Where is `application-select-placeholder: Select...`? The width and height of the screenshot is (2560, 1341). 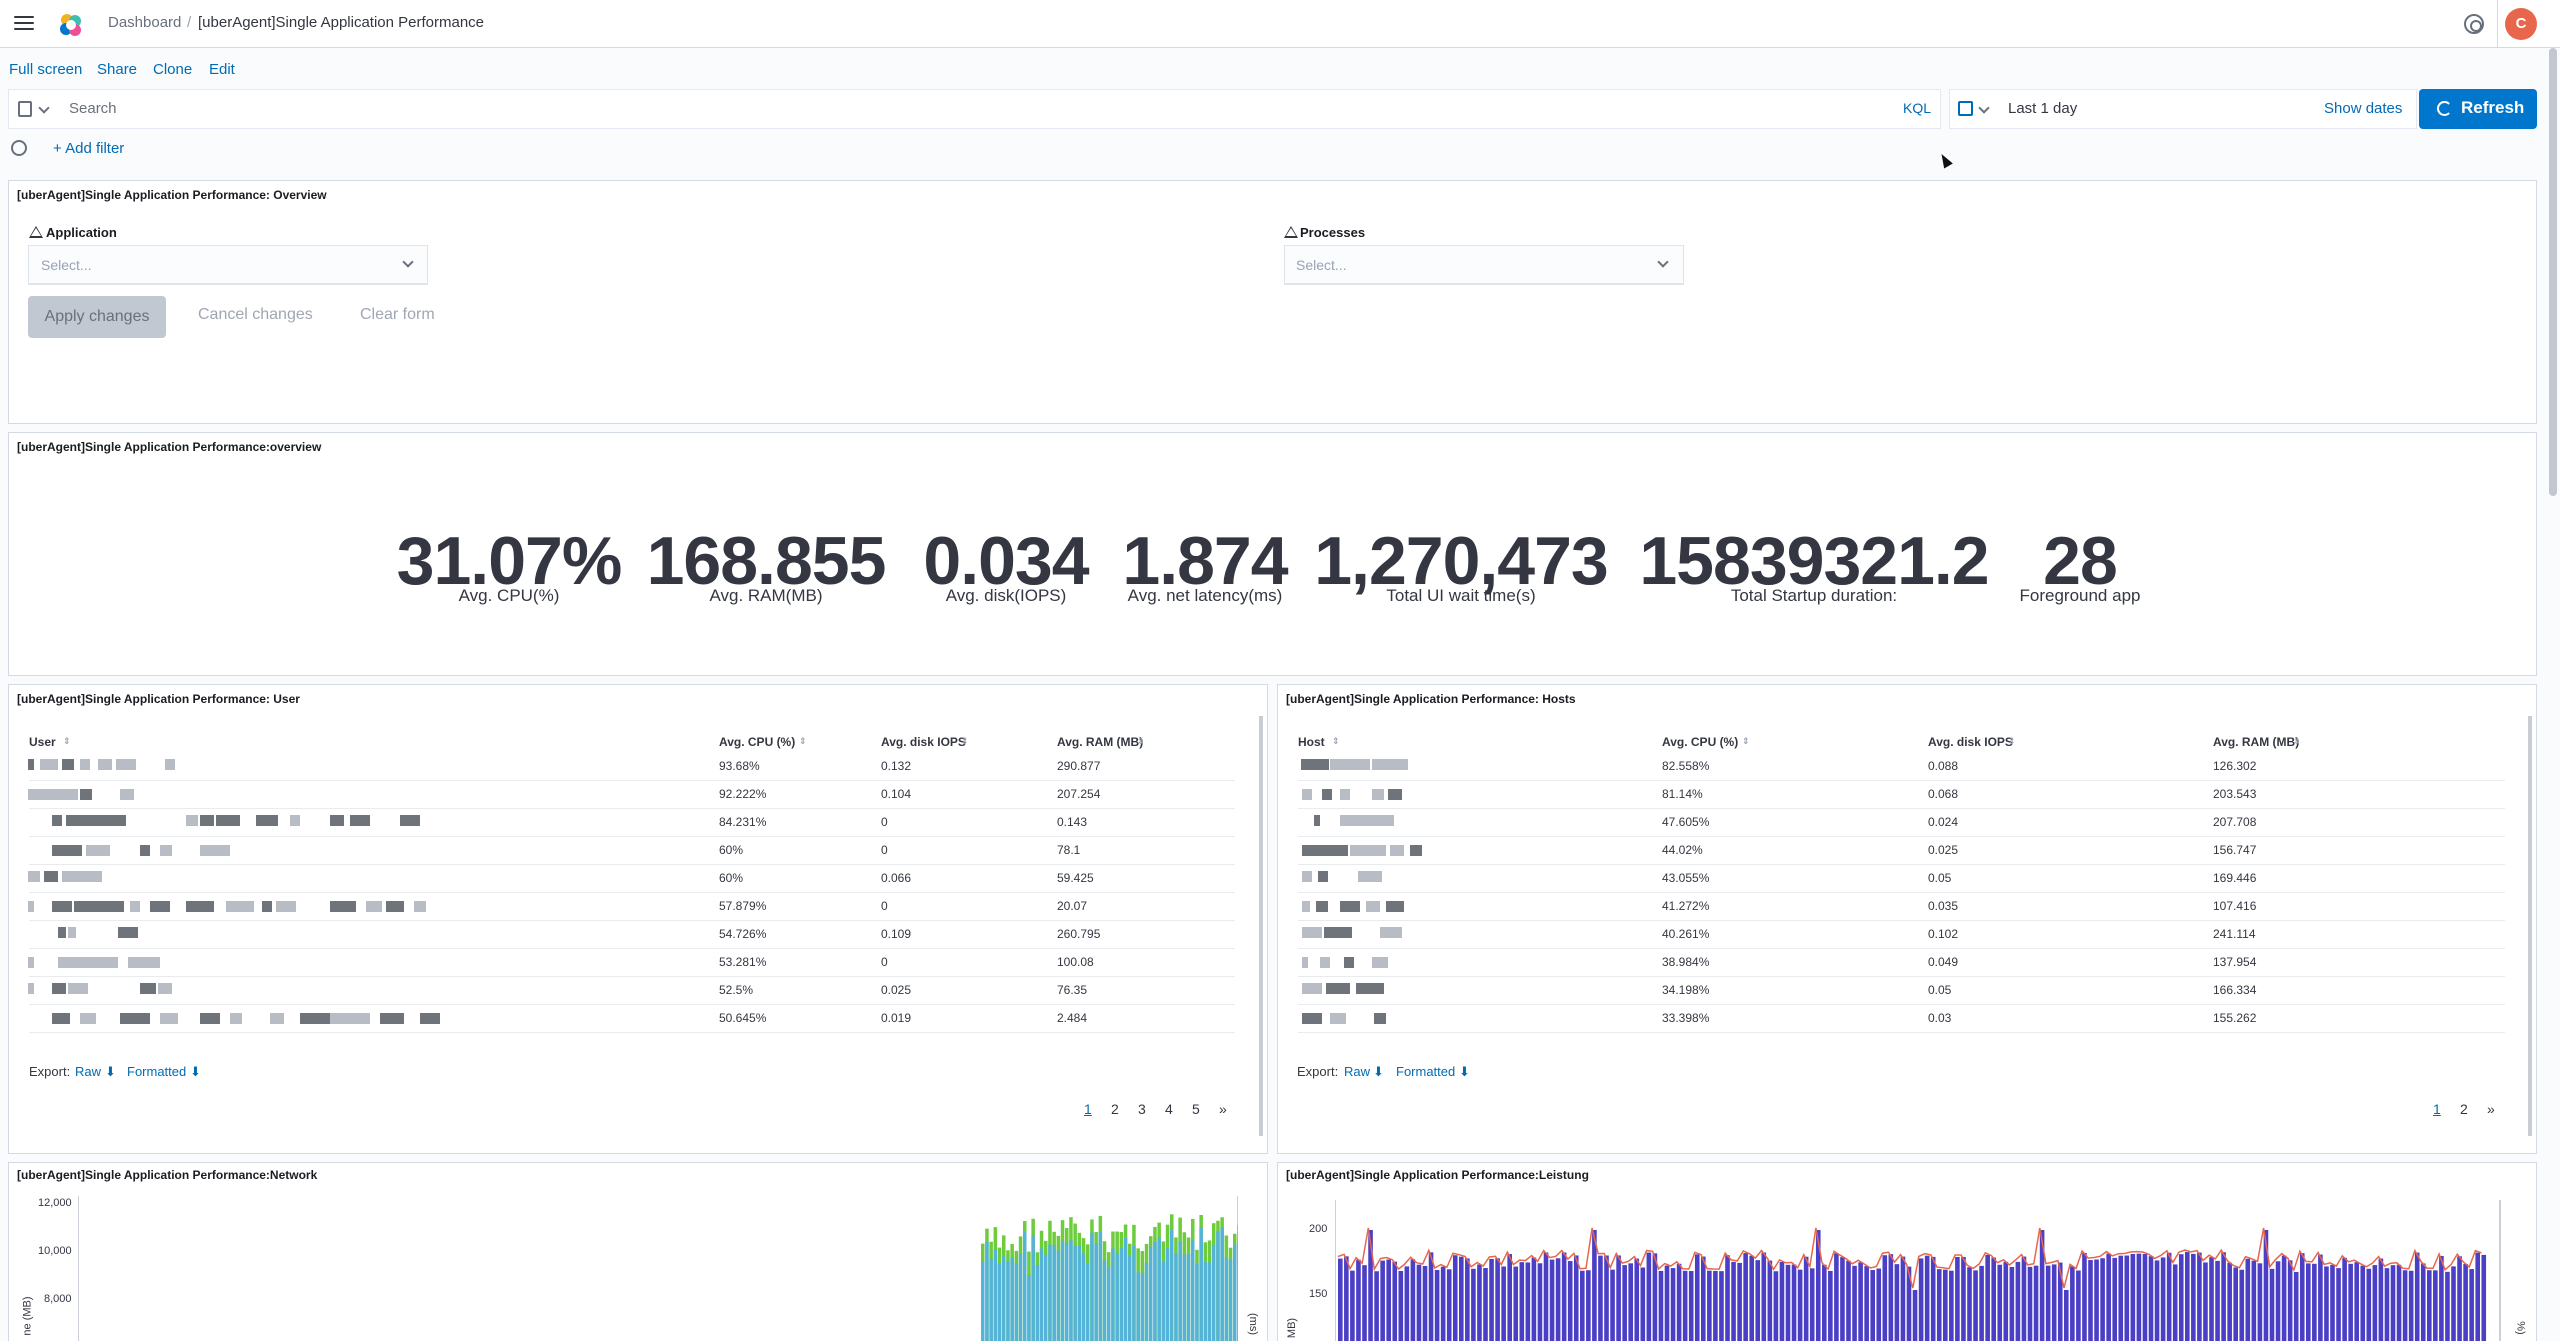
application-select-placeholder: Select... is located at coordinates (66, 265).